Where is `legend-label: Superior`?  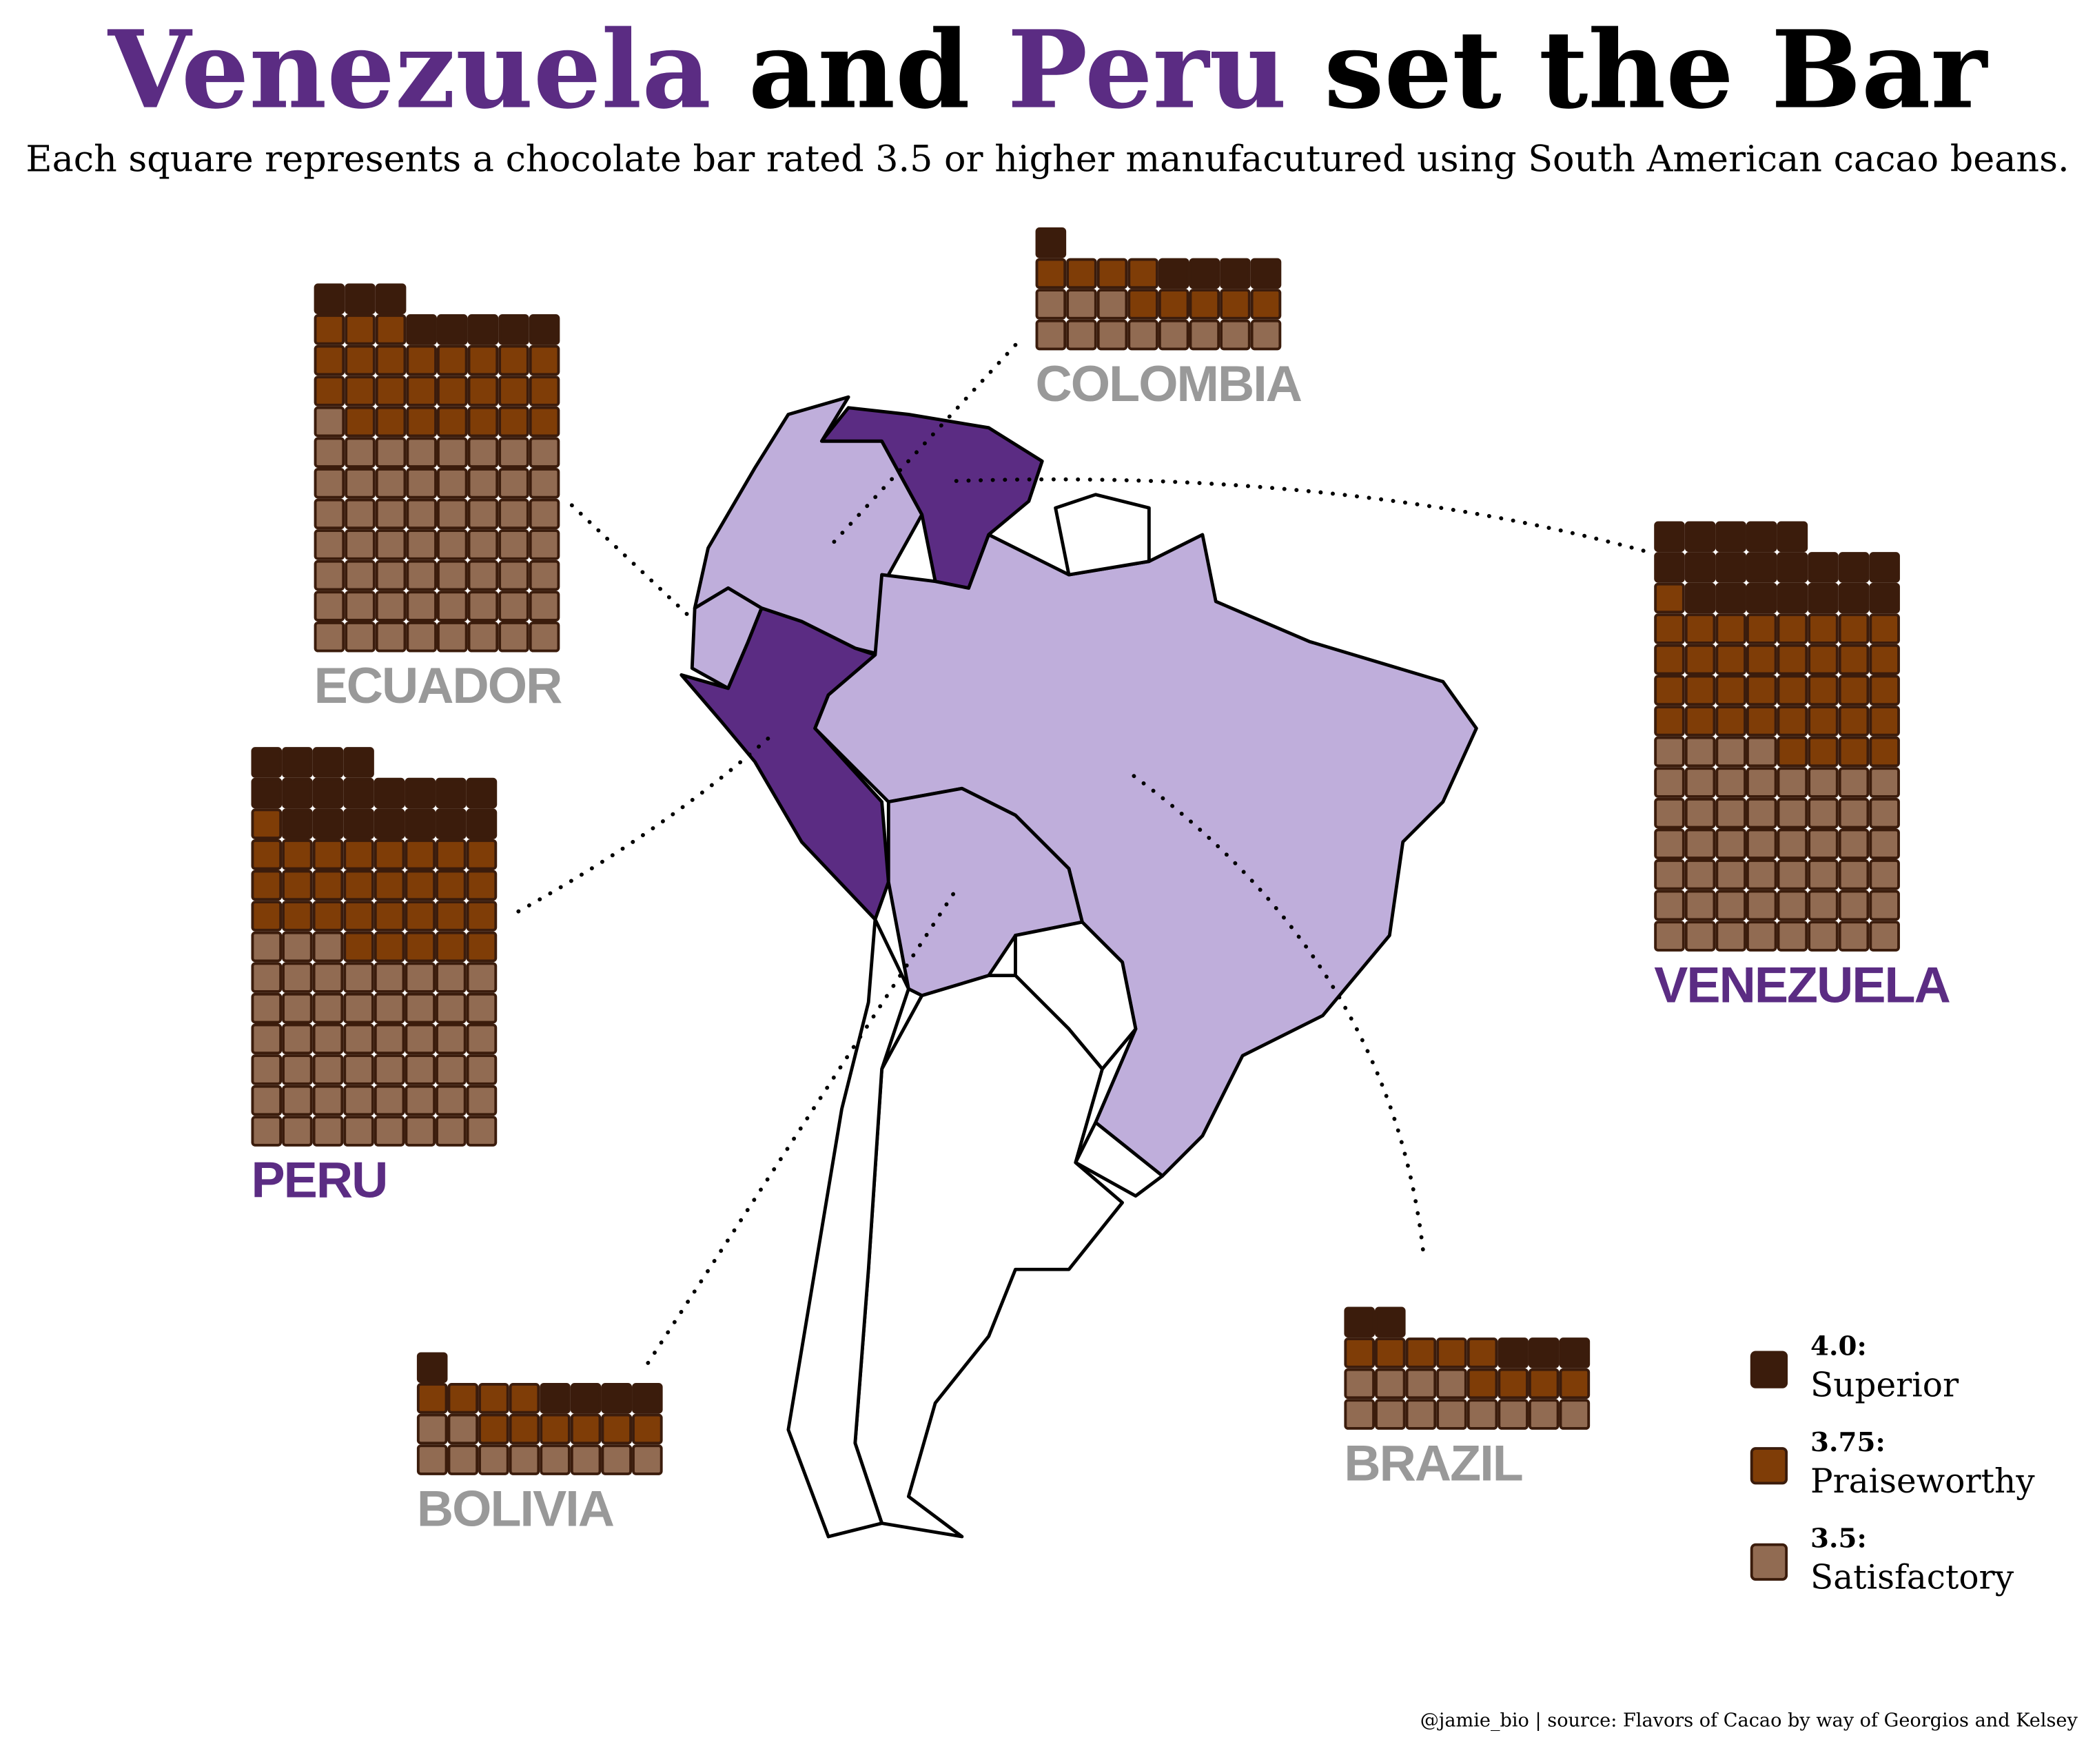 legend-label: Superior is located at coordinates (1884, 1385).